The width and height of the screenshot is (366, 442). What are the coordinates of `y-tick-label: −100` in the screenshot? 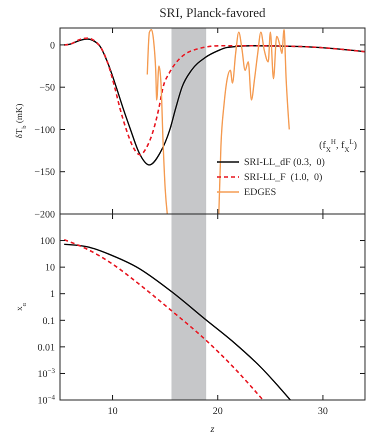 It's located at (44, 130).